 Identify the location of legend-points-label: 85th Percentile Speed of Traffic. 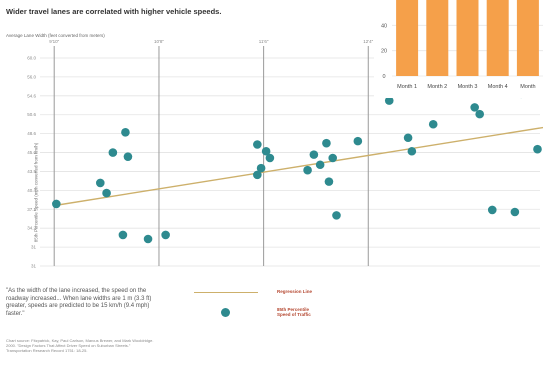
(294, 312).